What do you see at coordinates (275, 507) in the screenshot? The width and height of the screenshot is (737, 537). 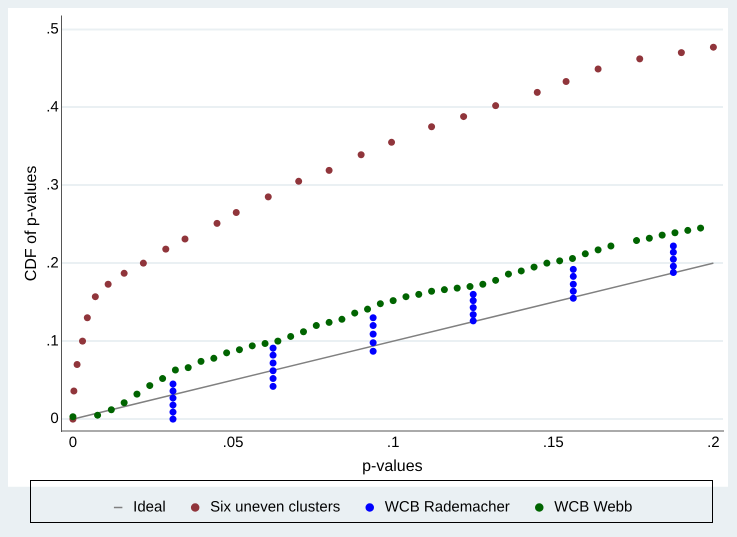 I see `legend-label: Six uneven clusters` at bounding box center [275, 507].